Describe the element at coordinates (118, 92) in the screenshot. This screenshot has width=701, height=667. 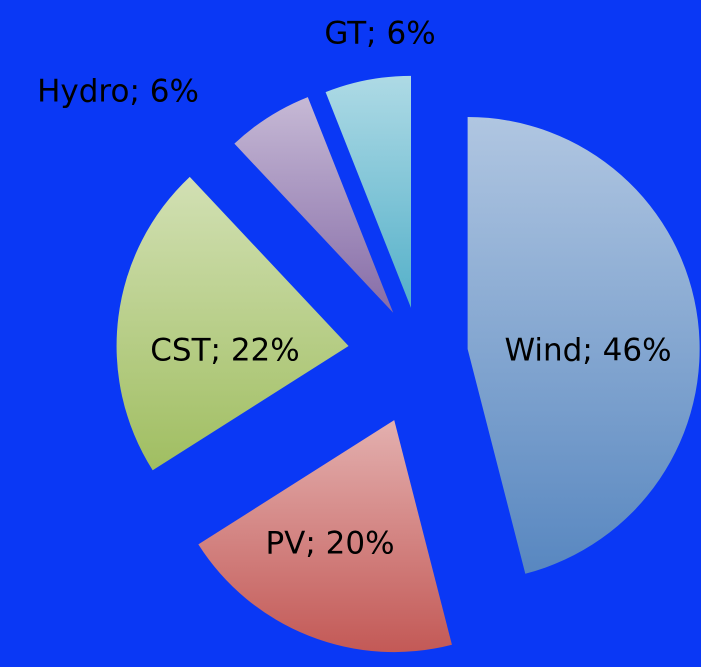
I see `data-label: Hydro; 6%` at that location.